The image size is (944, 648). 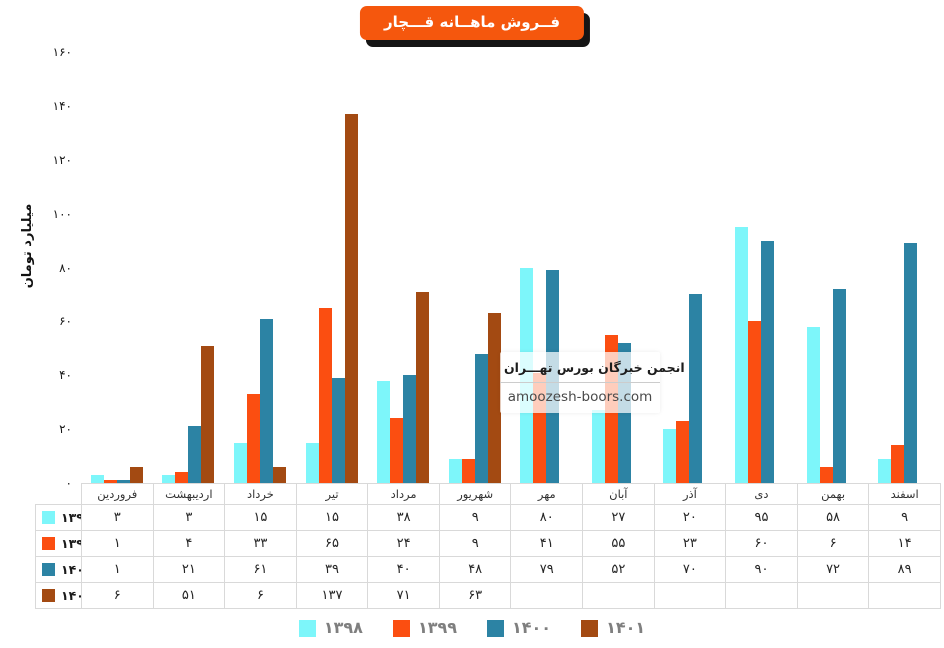 I want to click on value-cell-1398-month-5: ۳۸, so click(x=403, y=517).